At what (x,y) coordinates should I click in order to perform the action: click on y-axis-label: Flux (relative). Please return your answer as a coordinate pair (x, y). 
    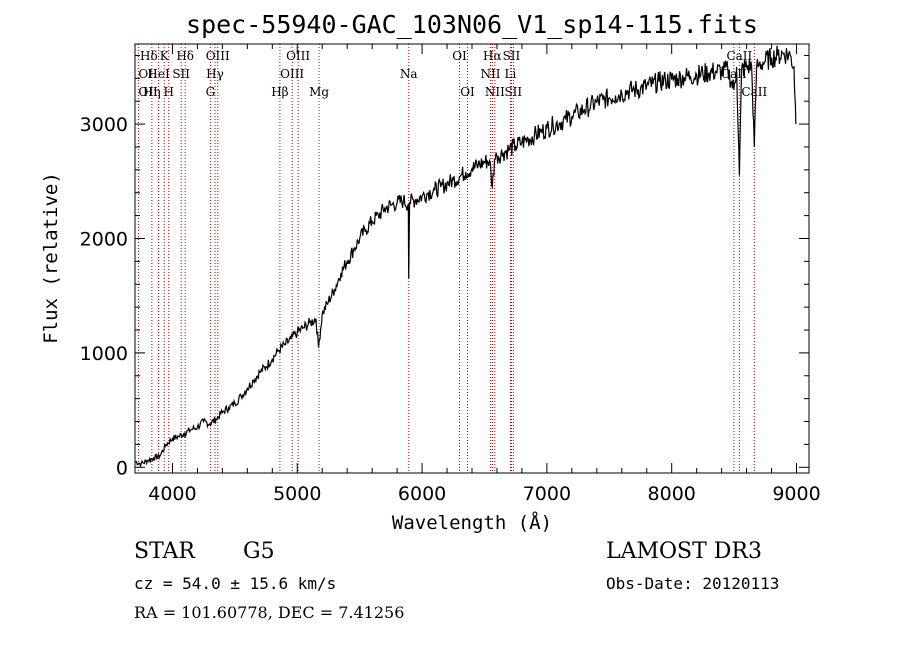
    Looking at the image, I should click on (51, 258).